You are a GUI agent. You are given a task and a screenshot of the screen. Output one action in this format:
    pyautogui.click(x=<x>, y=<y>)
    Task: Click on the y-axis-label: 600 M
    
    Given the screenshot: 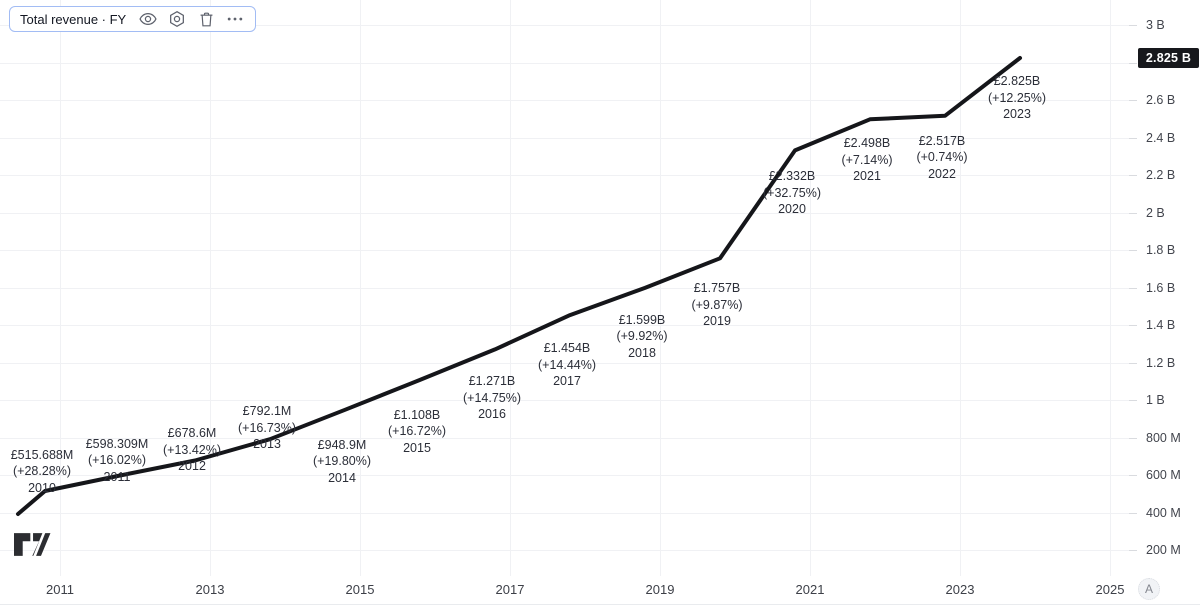 What is the action you would take?
    pyautogui.click(x=1163, y=475)
    